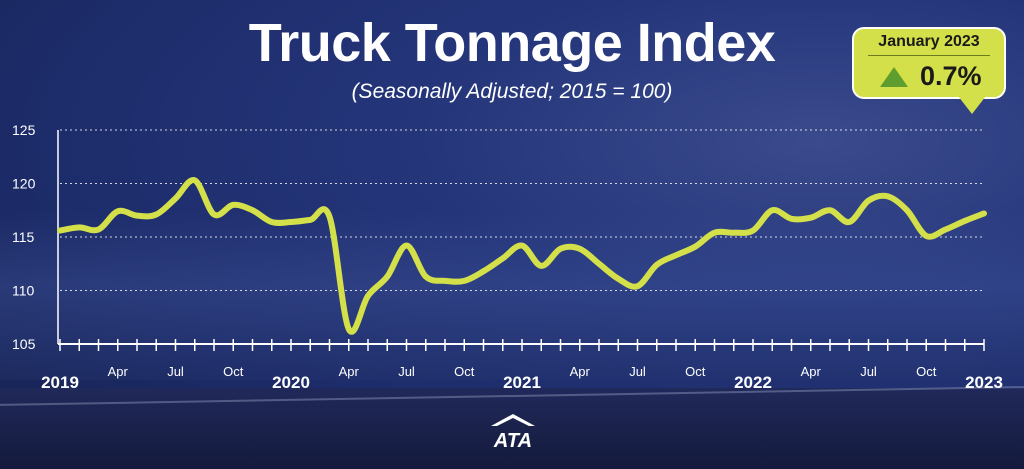  Describe the element at coordinates (951, 76) in the screenshot. I see `callout-change-value: 0.7%` at that location.